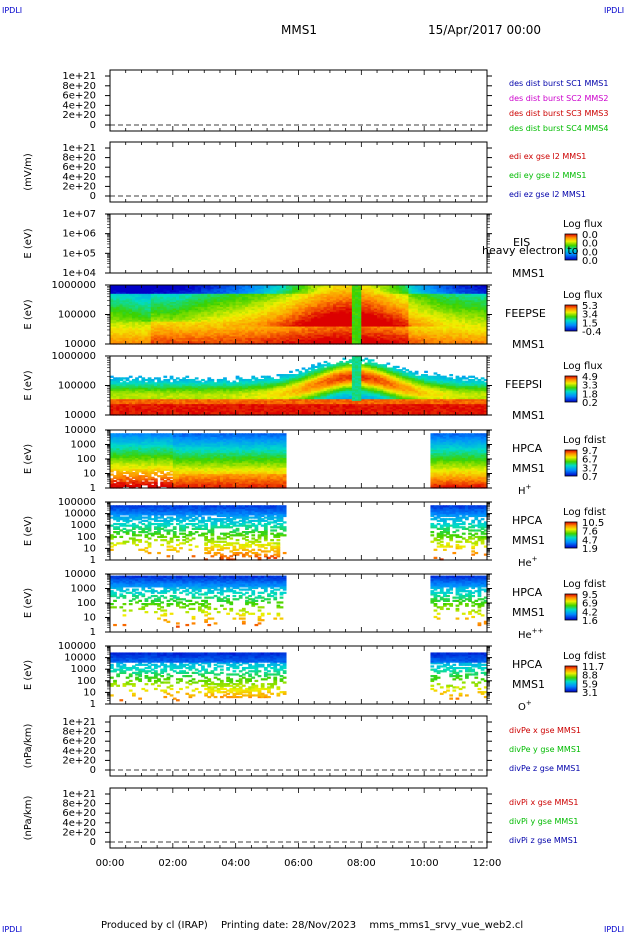 The height and width of the screenshot is (934, 630). I want to click on panel-frame, so click(298, 100).